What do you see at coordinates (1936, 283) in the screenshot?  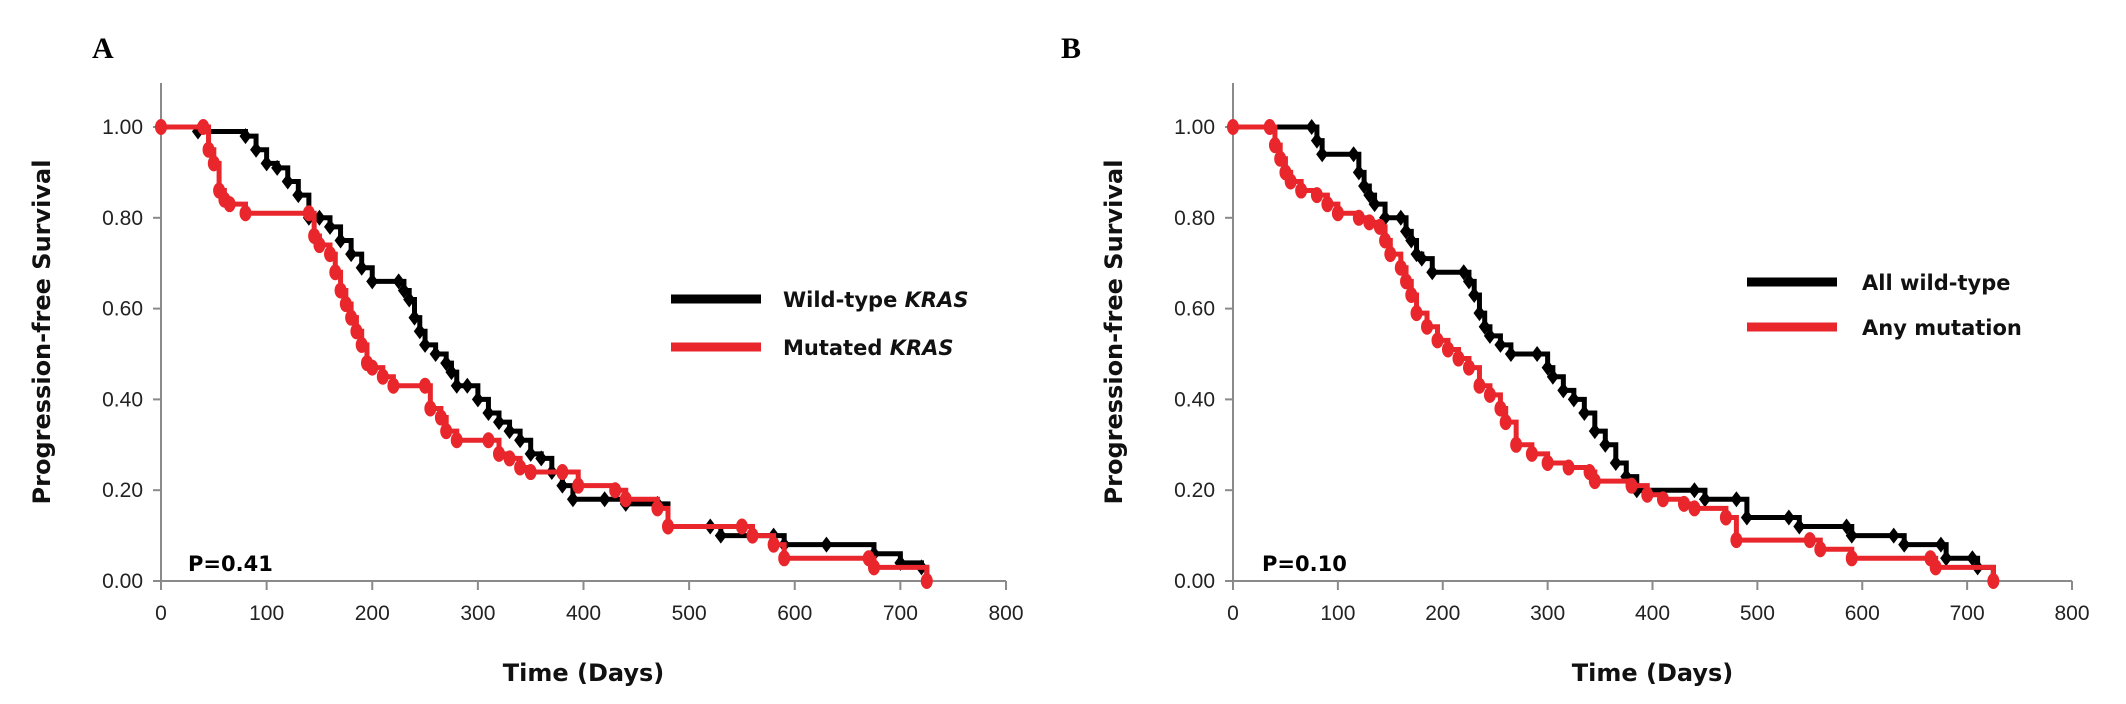 I see `legend-label-text: All wild-type` at bounding box center [1936, 283].